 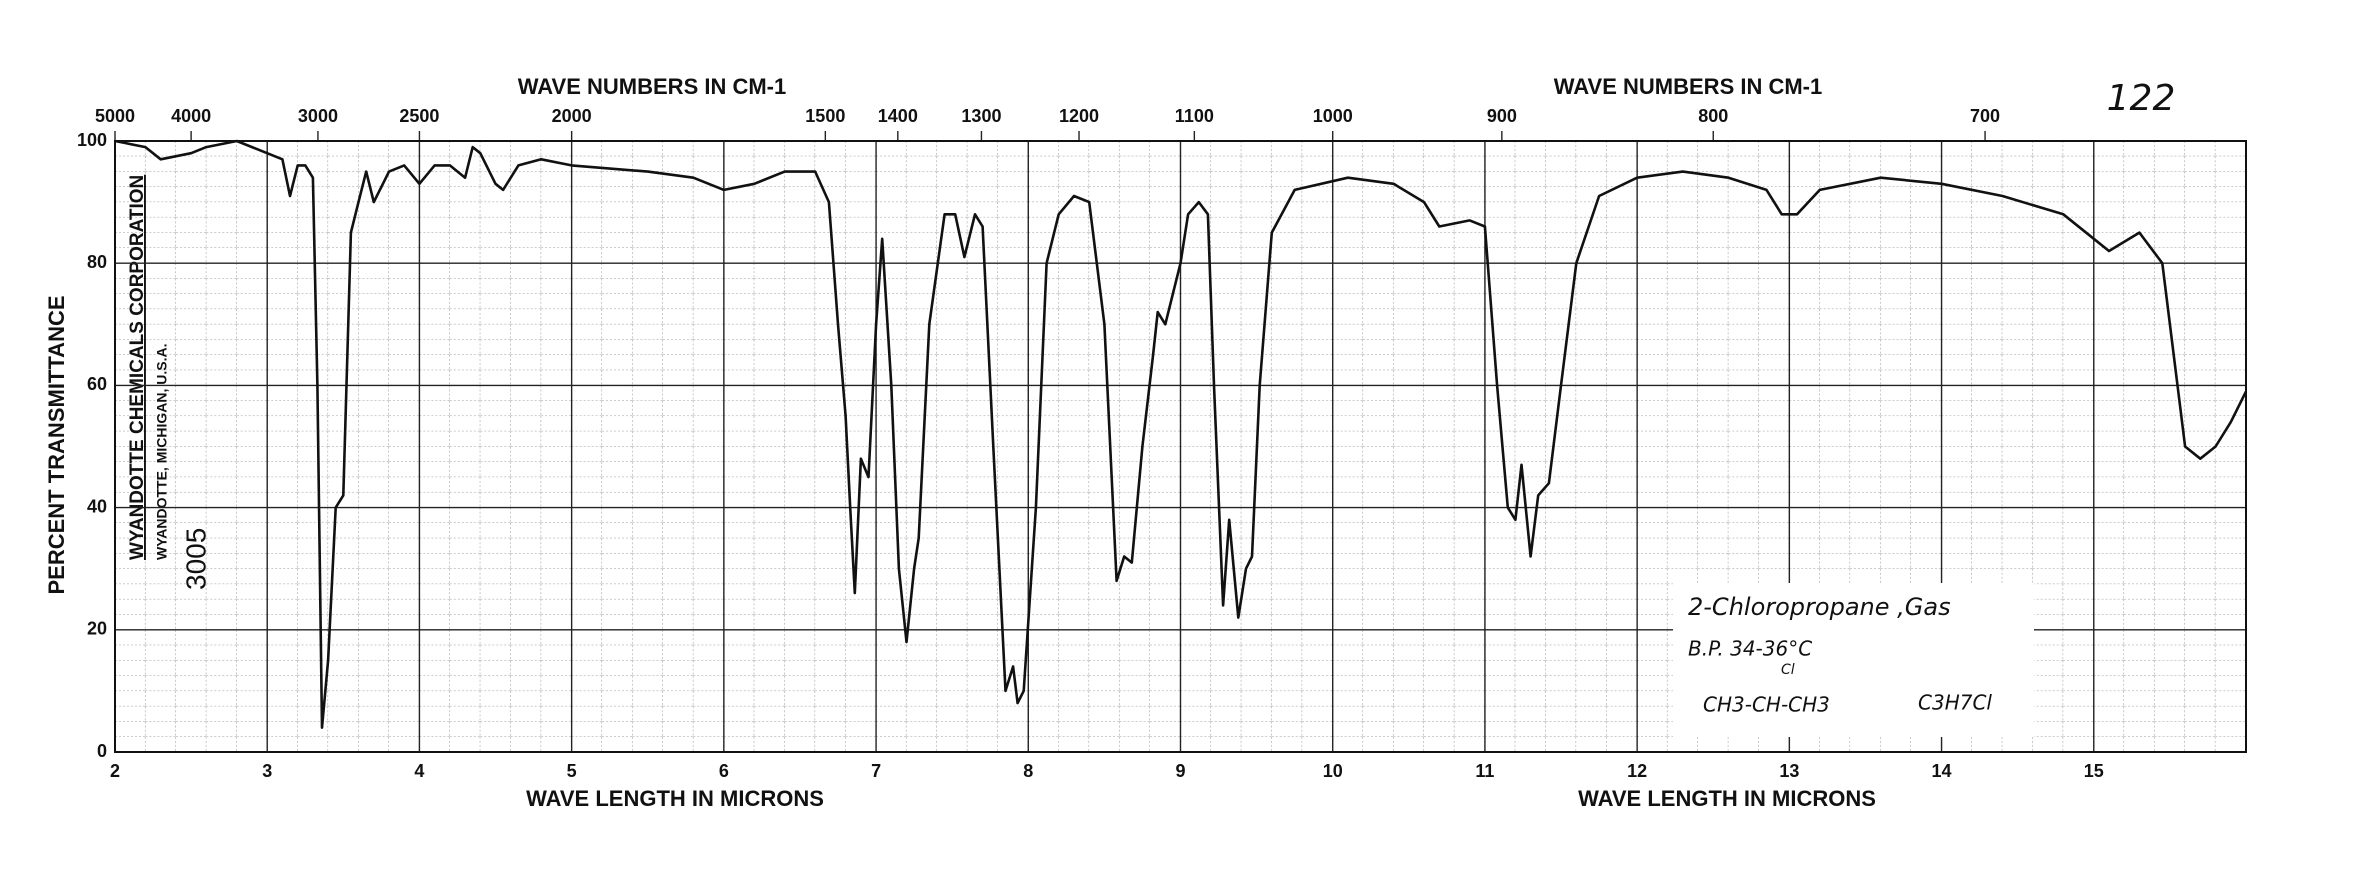 I want to click on x-tick-label: 10, so click(x=1333, y=771).